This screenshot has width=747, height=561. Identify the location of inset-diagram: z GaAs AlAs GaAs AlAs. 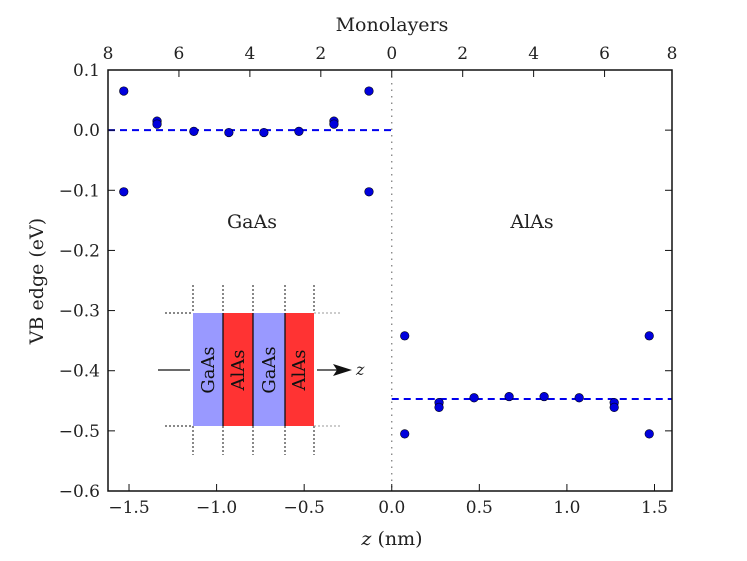
(261, 370).